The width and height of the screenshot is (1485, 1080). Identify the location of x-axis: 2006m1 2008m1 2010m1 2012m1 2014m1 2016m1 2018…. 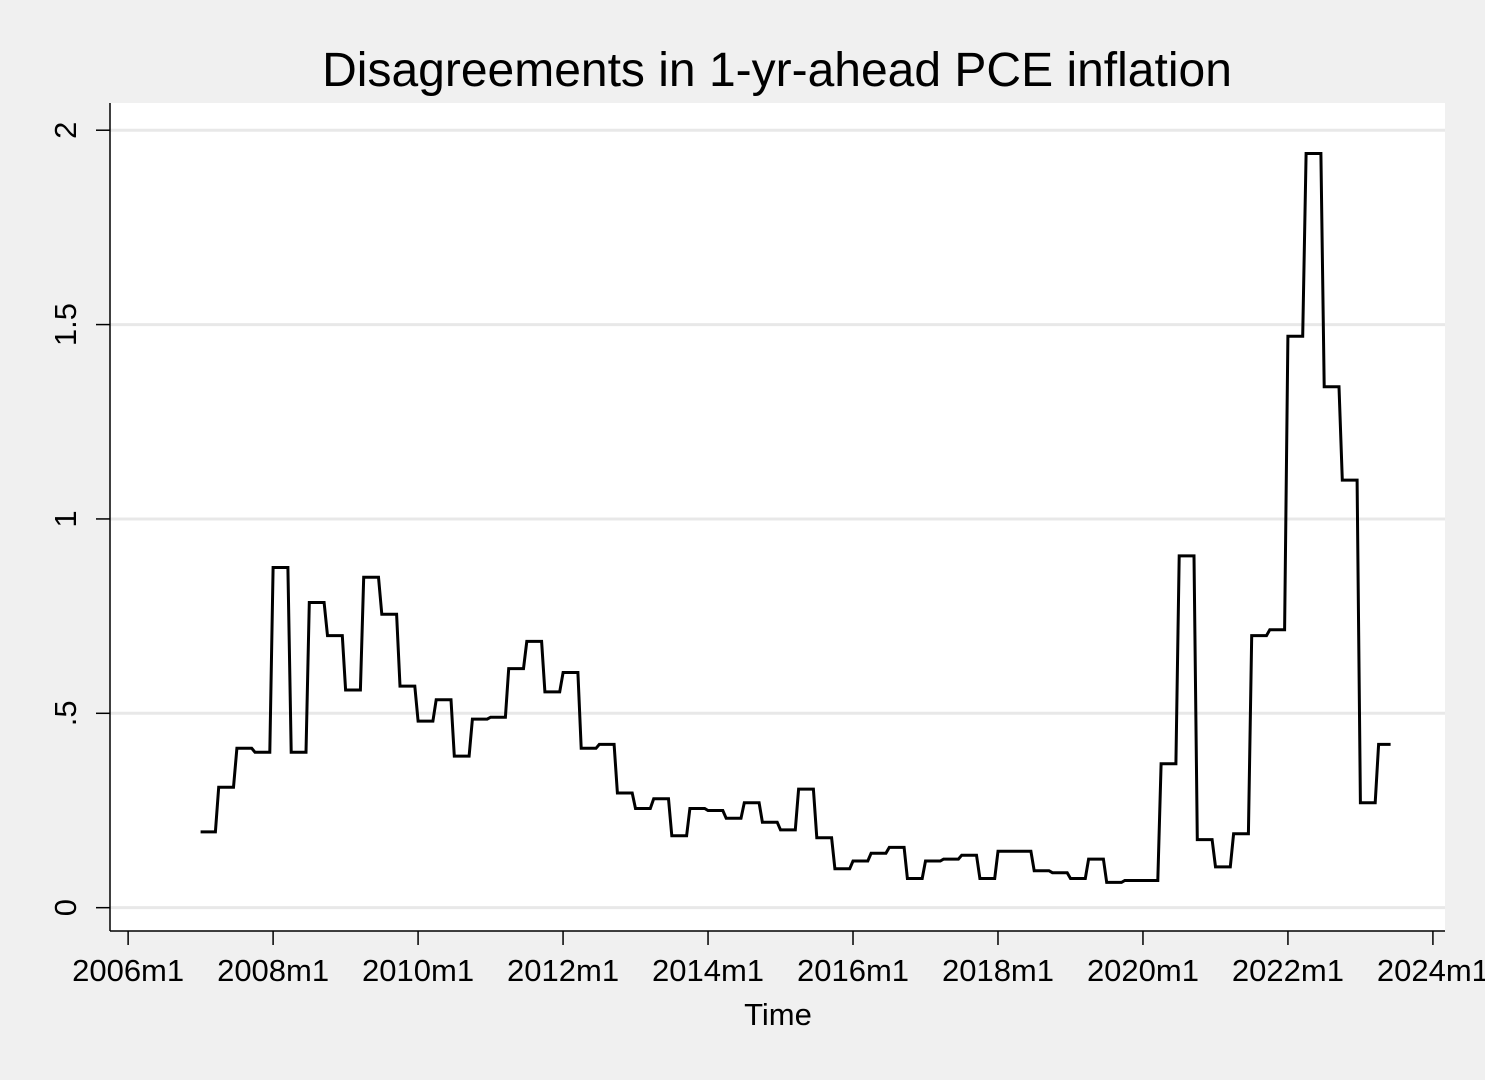
(778, 959).